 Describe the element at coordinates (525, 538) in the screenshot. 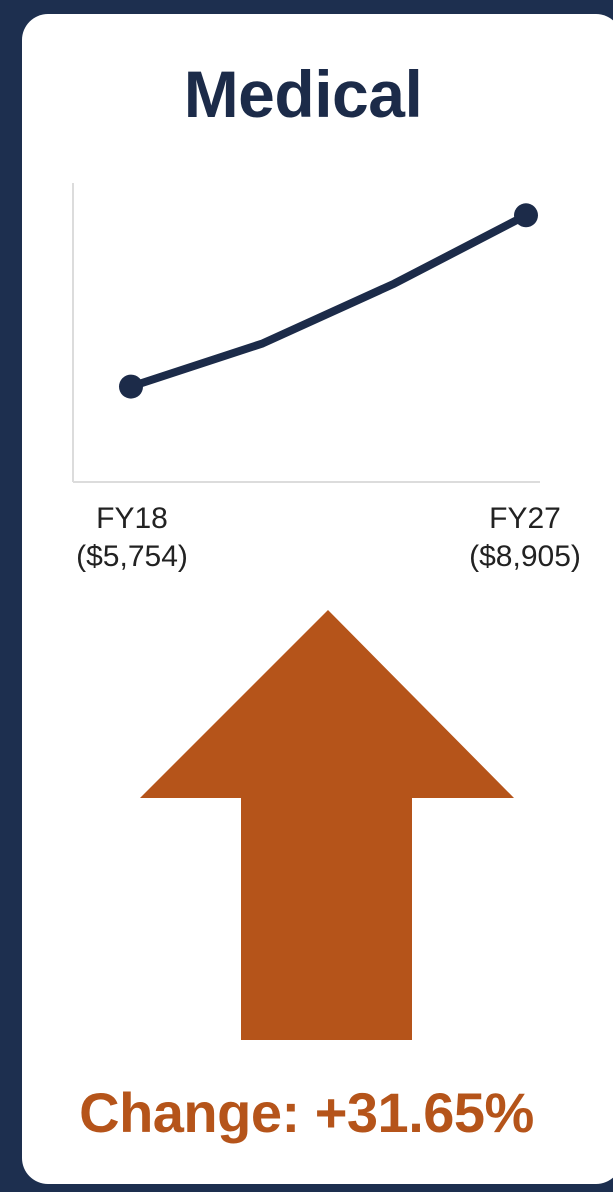

I see `x-tick-label-end: FY27 ($8,905)` at that location.